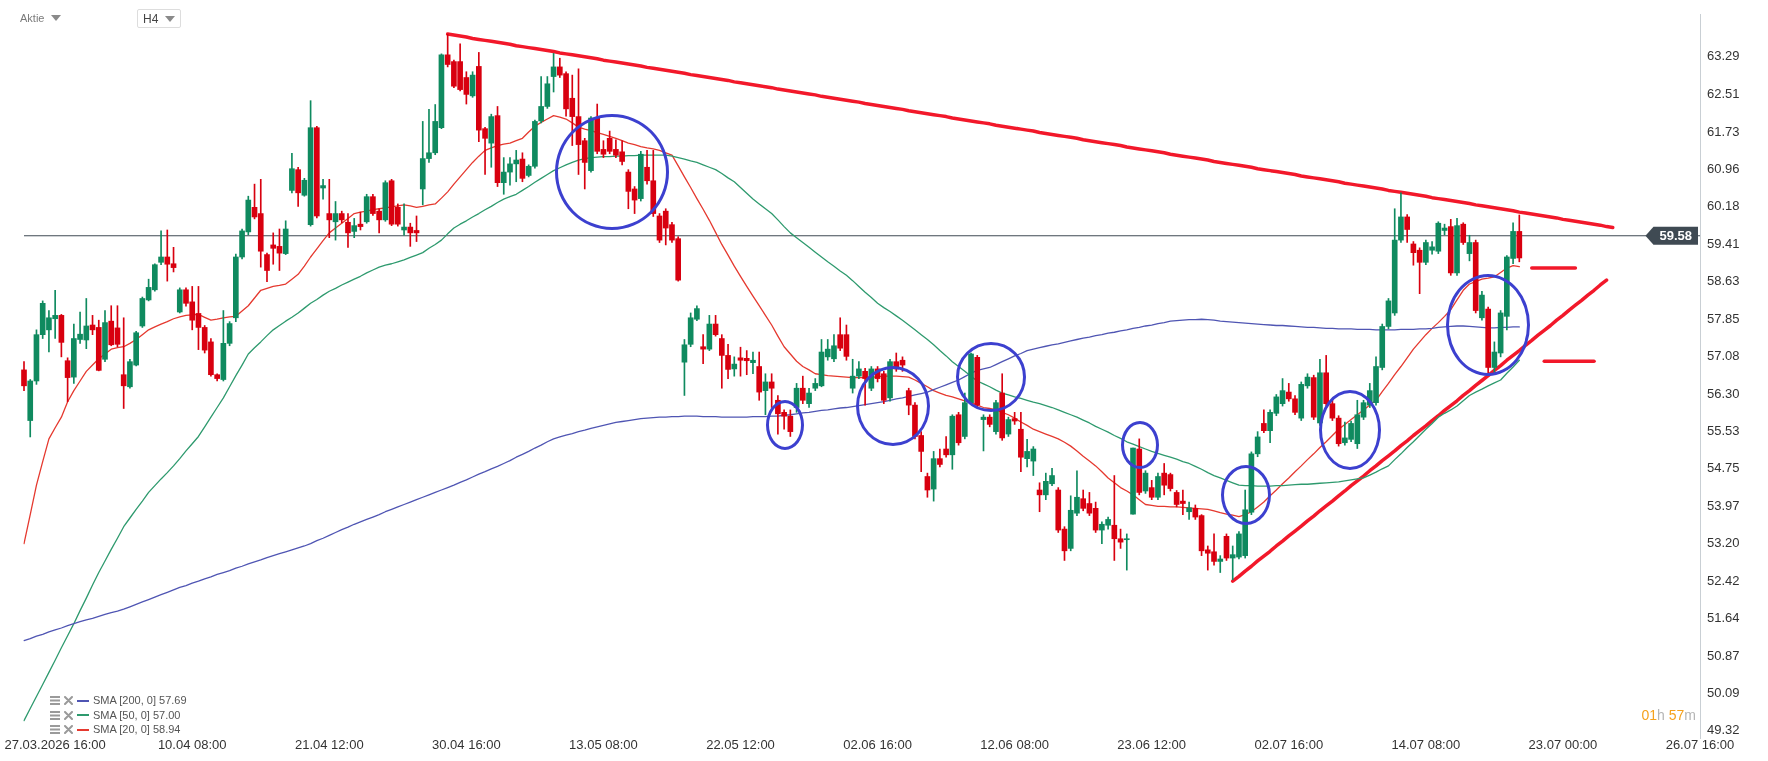 This screenshot has width=1768, height=761. Describe the element at coordinates (1723, 430) in the screenshot. I see `y-tick-label: 55.53` at that location.